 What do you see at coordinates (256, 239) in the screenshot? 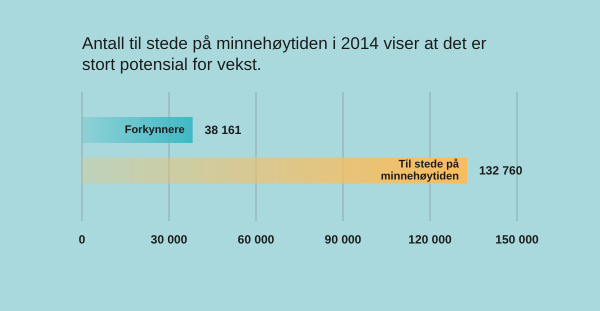
I see `x-tick-label: 60 000` at bounding box center [256, 239].